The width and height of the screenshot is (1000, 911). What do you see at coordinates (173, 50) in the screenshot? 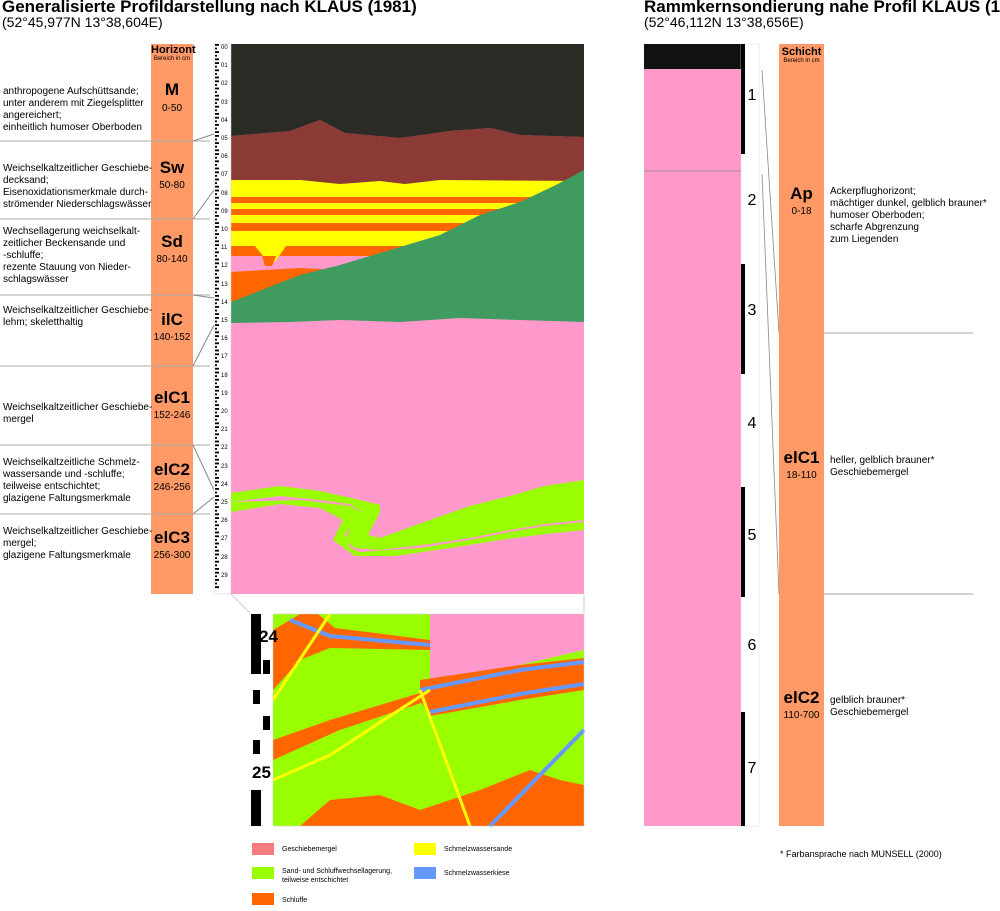
I see `horizon-header-label: Horizont` at bounding box center [173, 50].